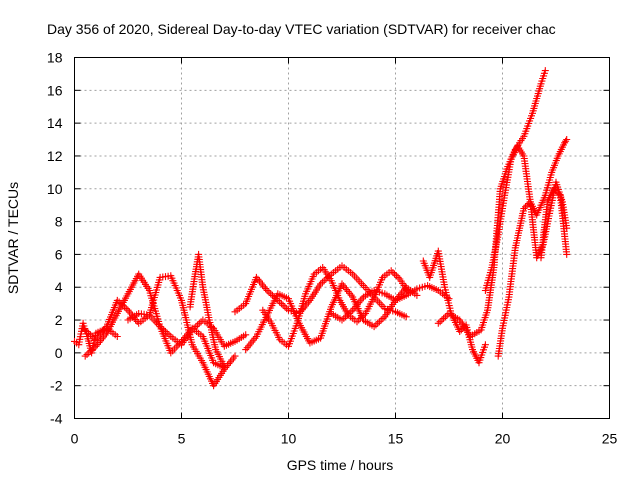 The height and width of the screenshot is (480, 640). Describe the element at coordinates (182, 439) in the screenshot. I see `x-tick-label: 5` at that location.